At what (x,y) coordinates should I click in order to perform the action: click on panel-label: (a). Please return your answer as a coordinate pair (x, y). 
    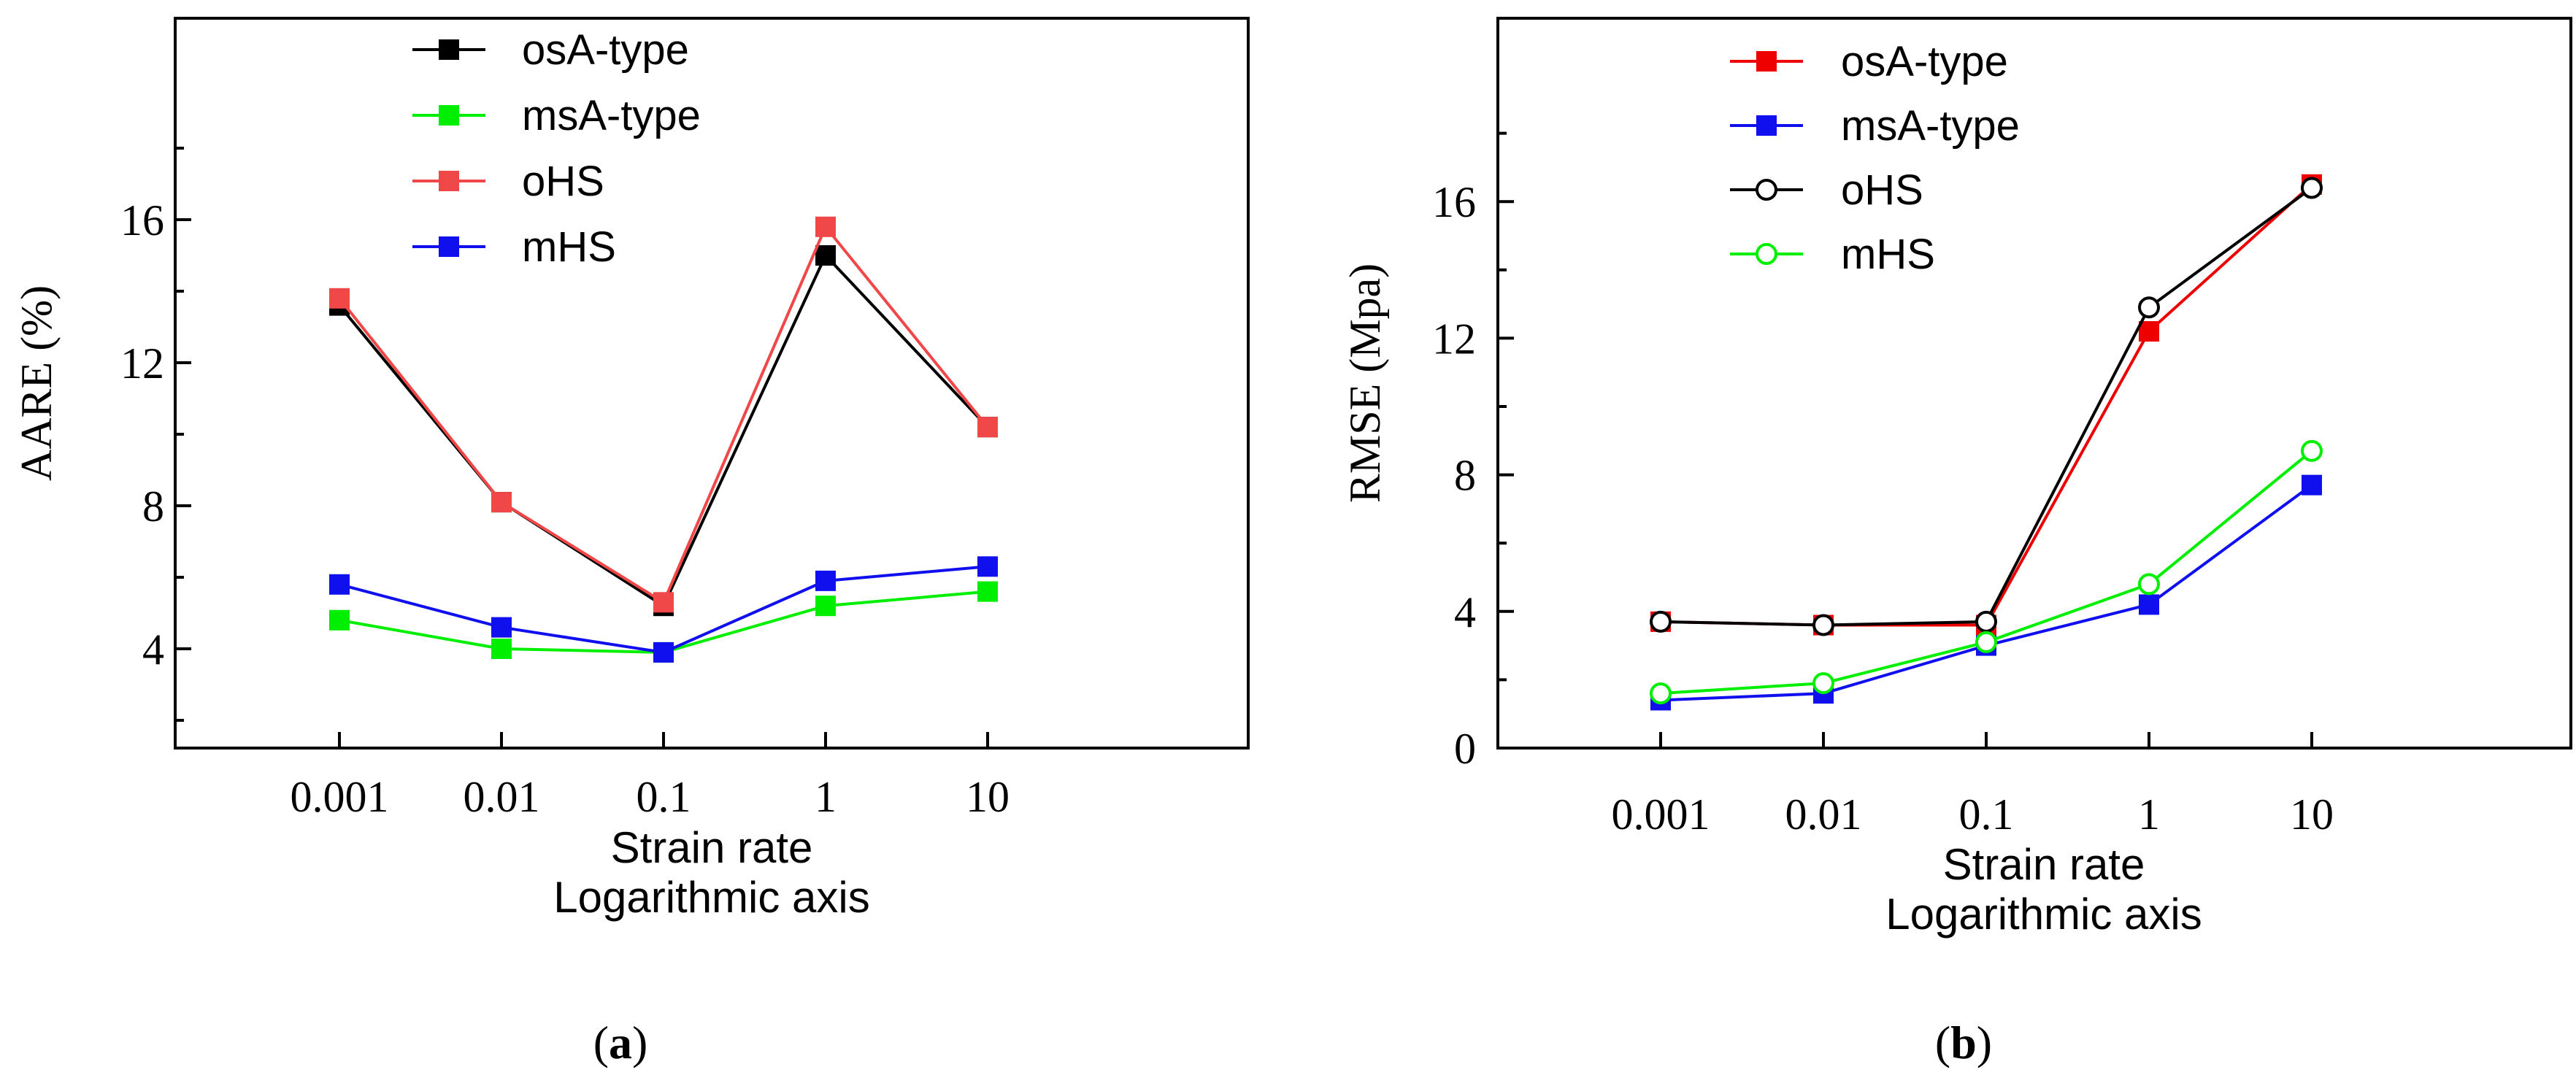
    Looking at the image, I should click on (620, 1042).